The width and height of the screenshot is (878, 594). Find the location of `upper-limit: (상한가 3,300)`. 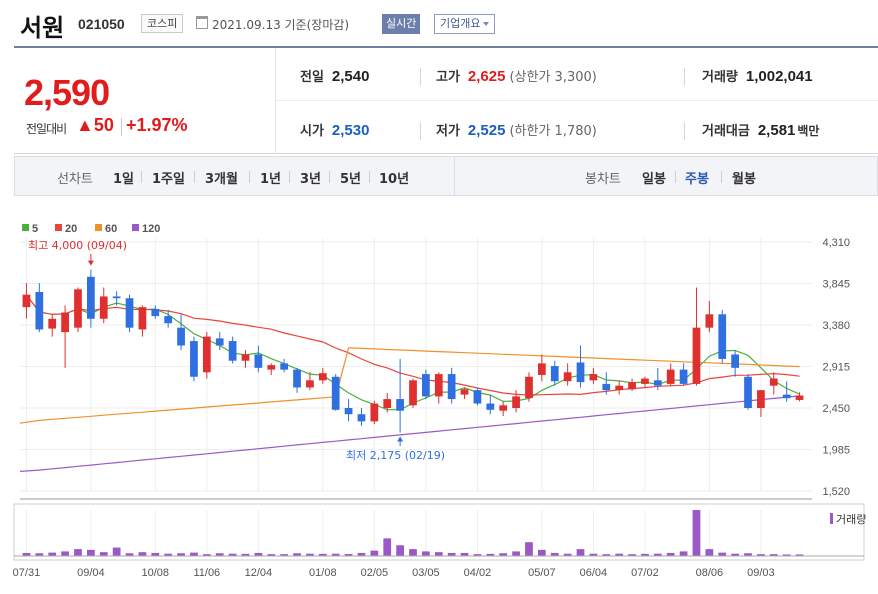

upper-limit: (상한가 3,300) is located at coordinates (553, 77).